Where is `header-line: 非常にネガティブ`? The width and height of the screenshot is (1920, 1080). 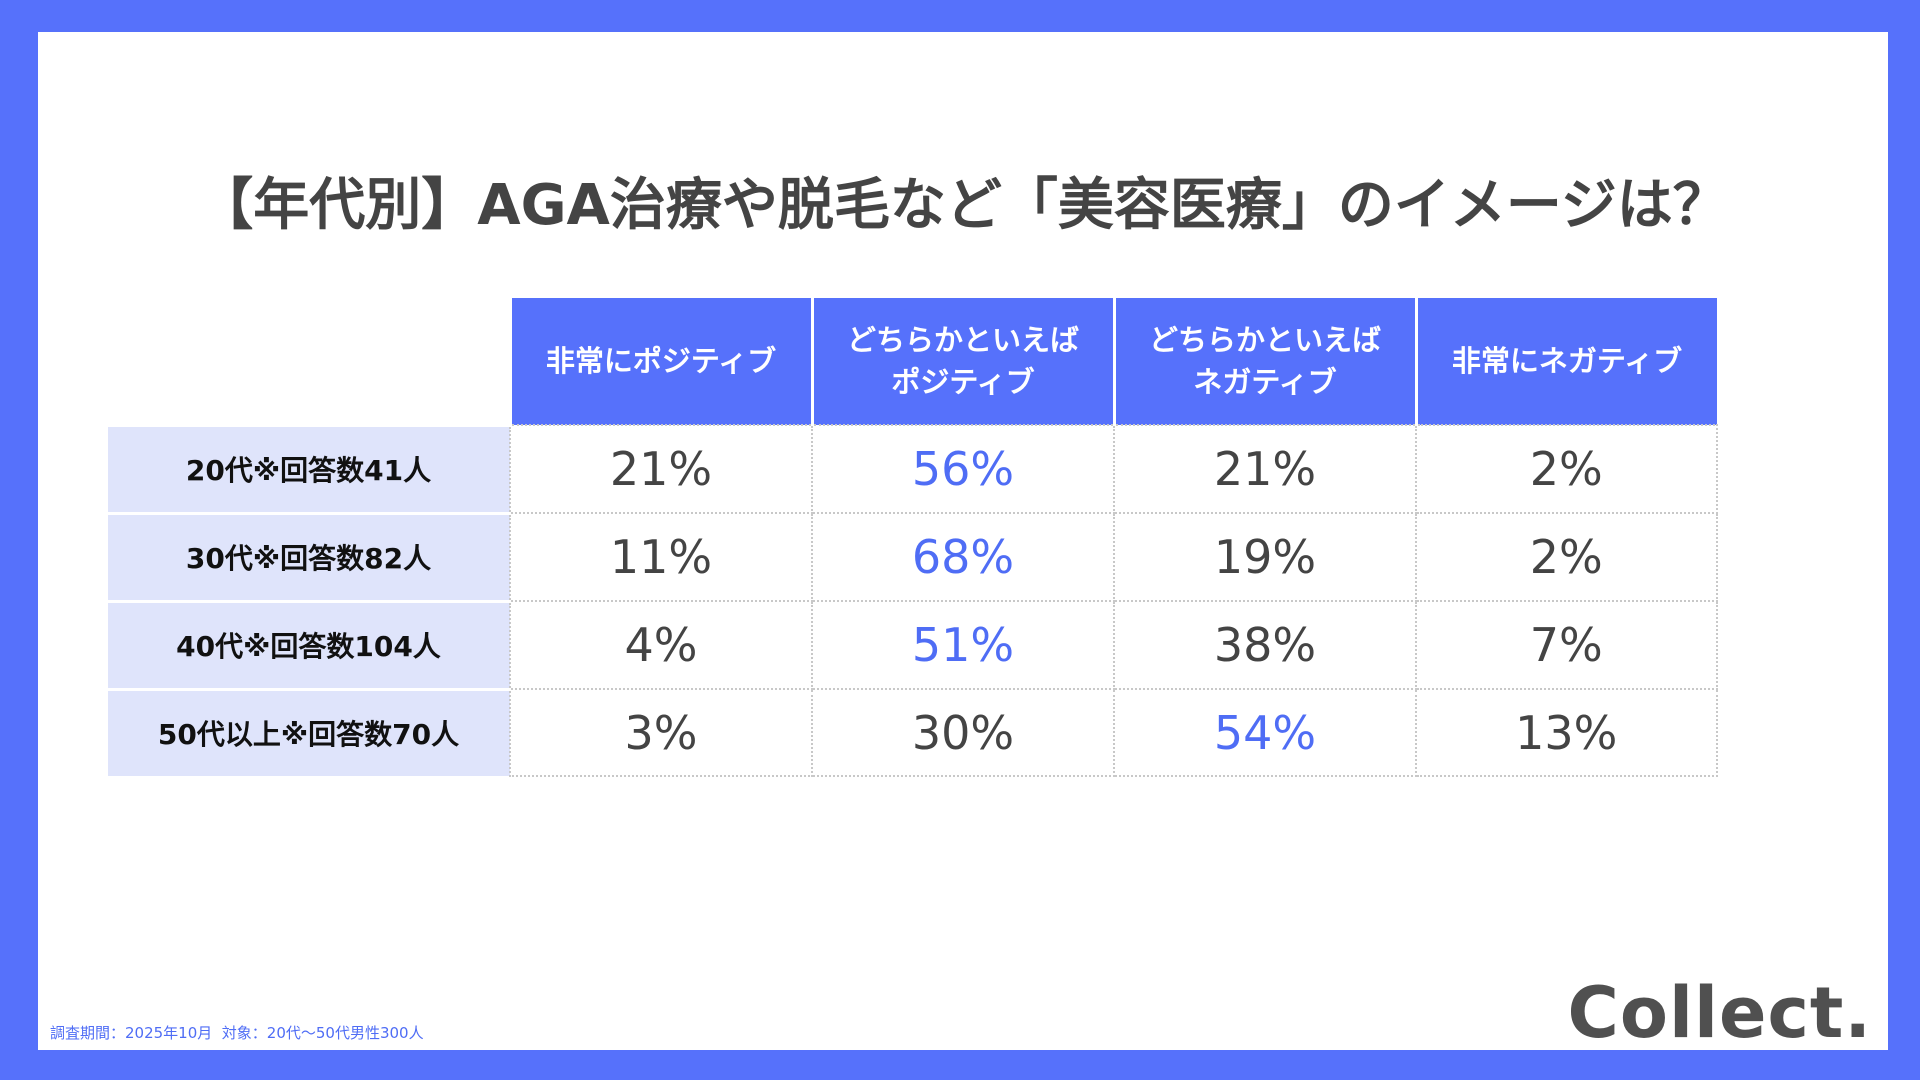
header-line: 非常にネガティブ is located at coordinates (1567, 360).